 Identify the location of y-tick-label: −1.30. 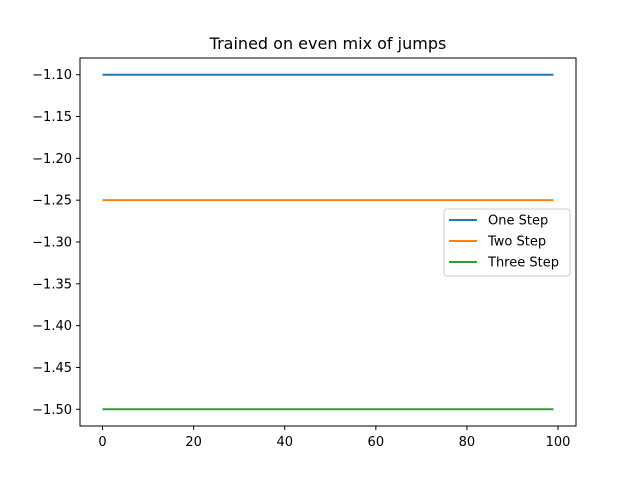
(52, 243).